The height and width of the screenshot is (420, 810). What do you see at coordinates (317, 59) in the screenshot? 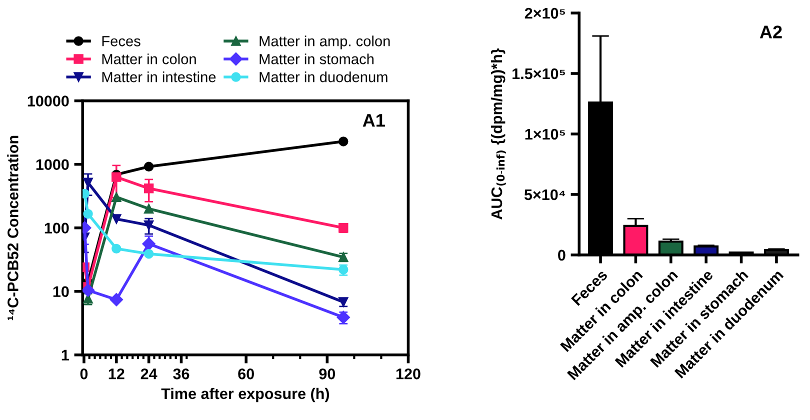
I see `legend-label: Matter in stomach` at bounding box center [317, 59].